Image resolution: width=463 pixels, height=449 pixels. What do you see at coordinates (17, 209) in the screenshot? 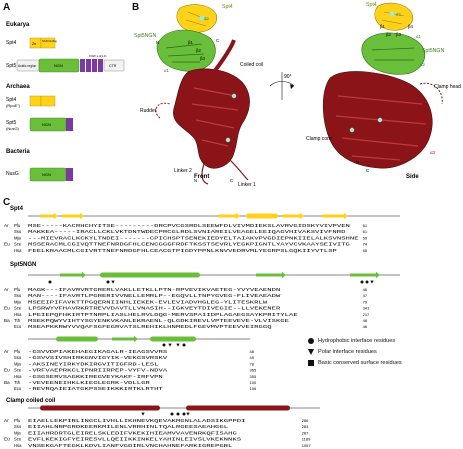
I see `spt4-block-title: Spt4` at bounding box center [17, 209].